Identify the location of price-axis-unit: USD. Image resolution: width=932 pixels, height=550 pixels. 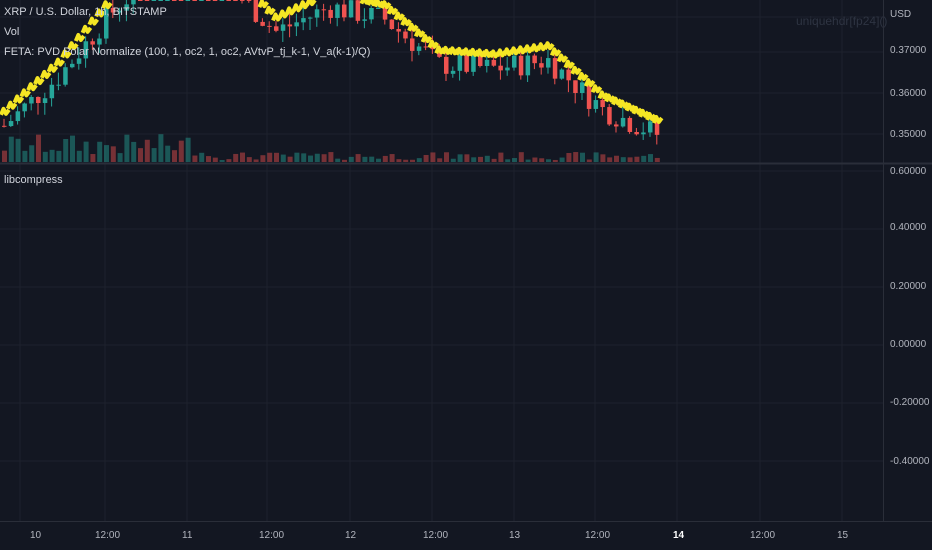
(901, 14).